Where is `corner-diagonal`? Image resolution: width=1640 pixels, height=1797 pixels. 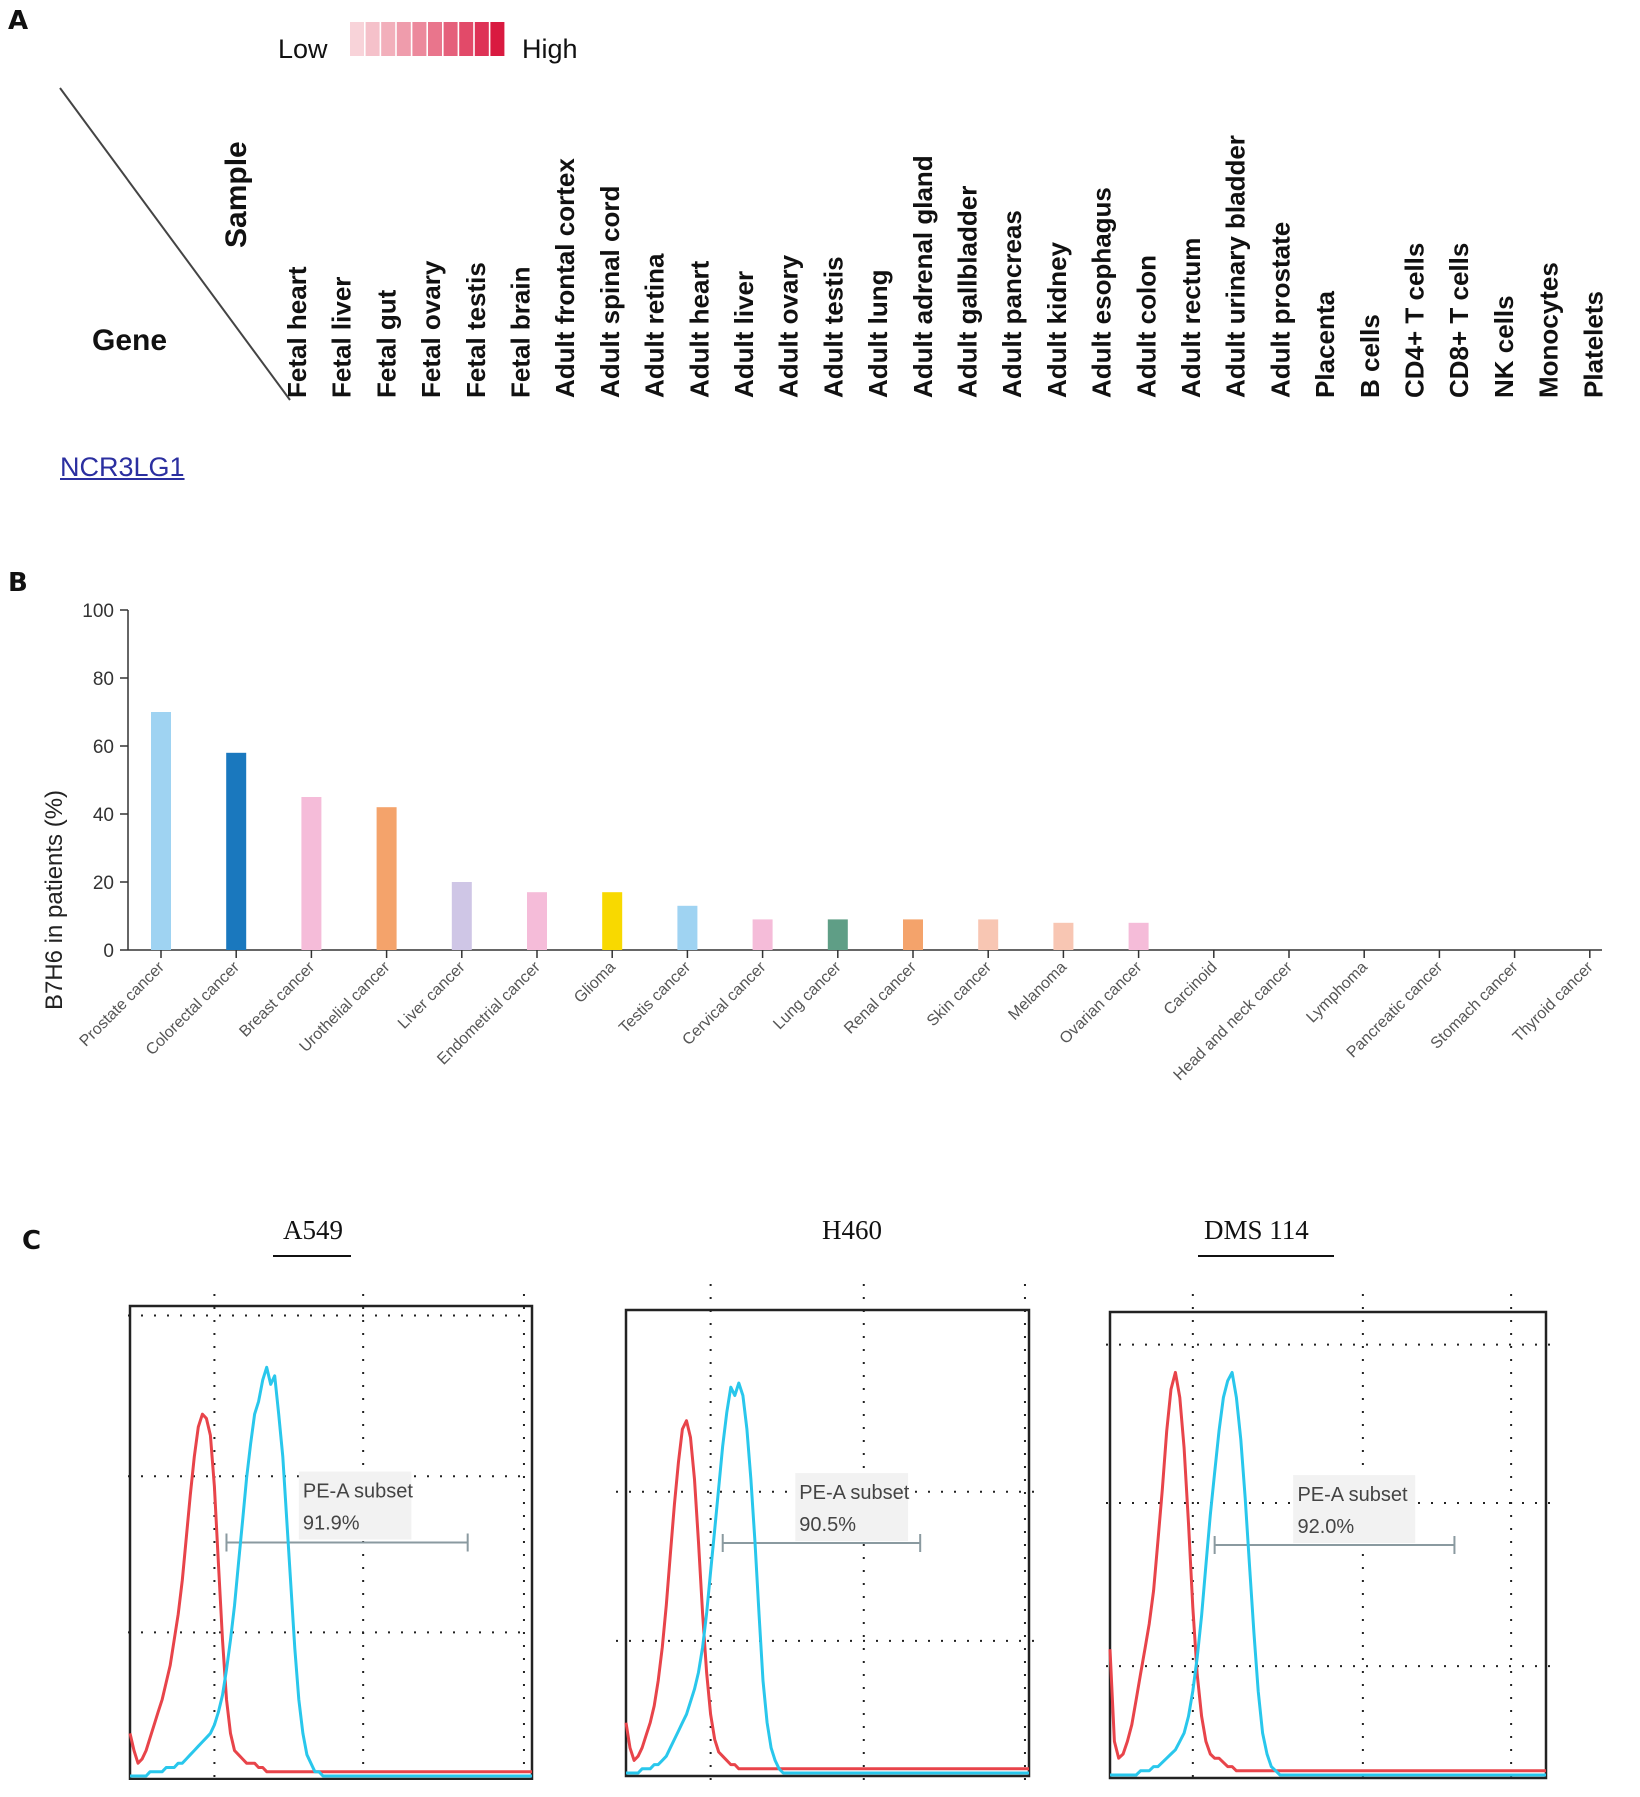
corner-diagonal is located at coordinates (175, 244).